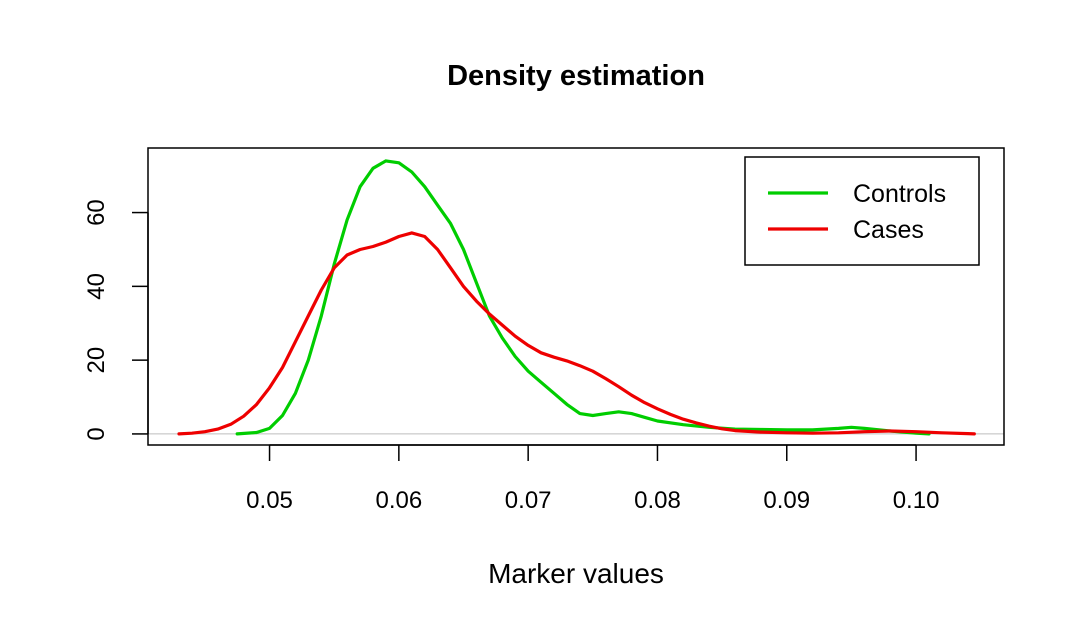  I want to click on legend-label-controls: Controls, so click(899, 194).